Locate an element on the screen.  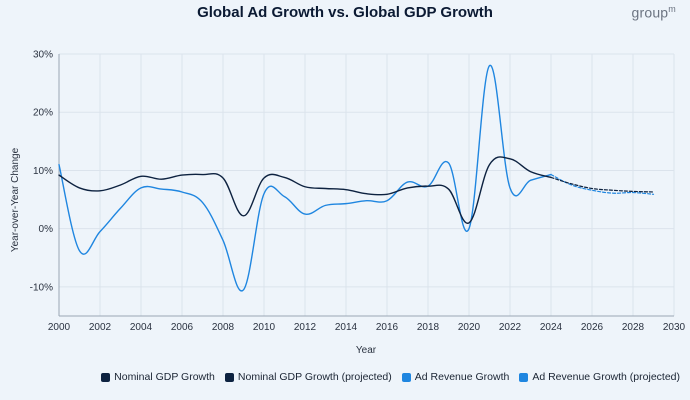
x-tick-label: 2018 is located at coordinates (428, 327).